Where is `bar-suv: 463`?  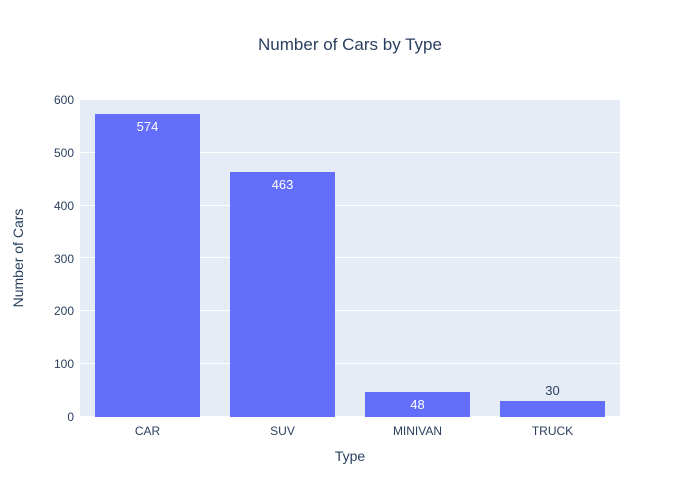
bar-suv: 463 is located at coordinates (282, 294).